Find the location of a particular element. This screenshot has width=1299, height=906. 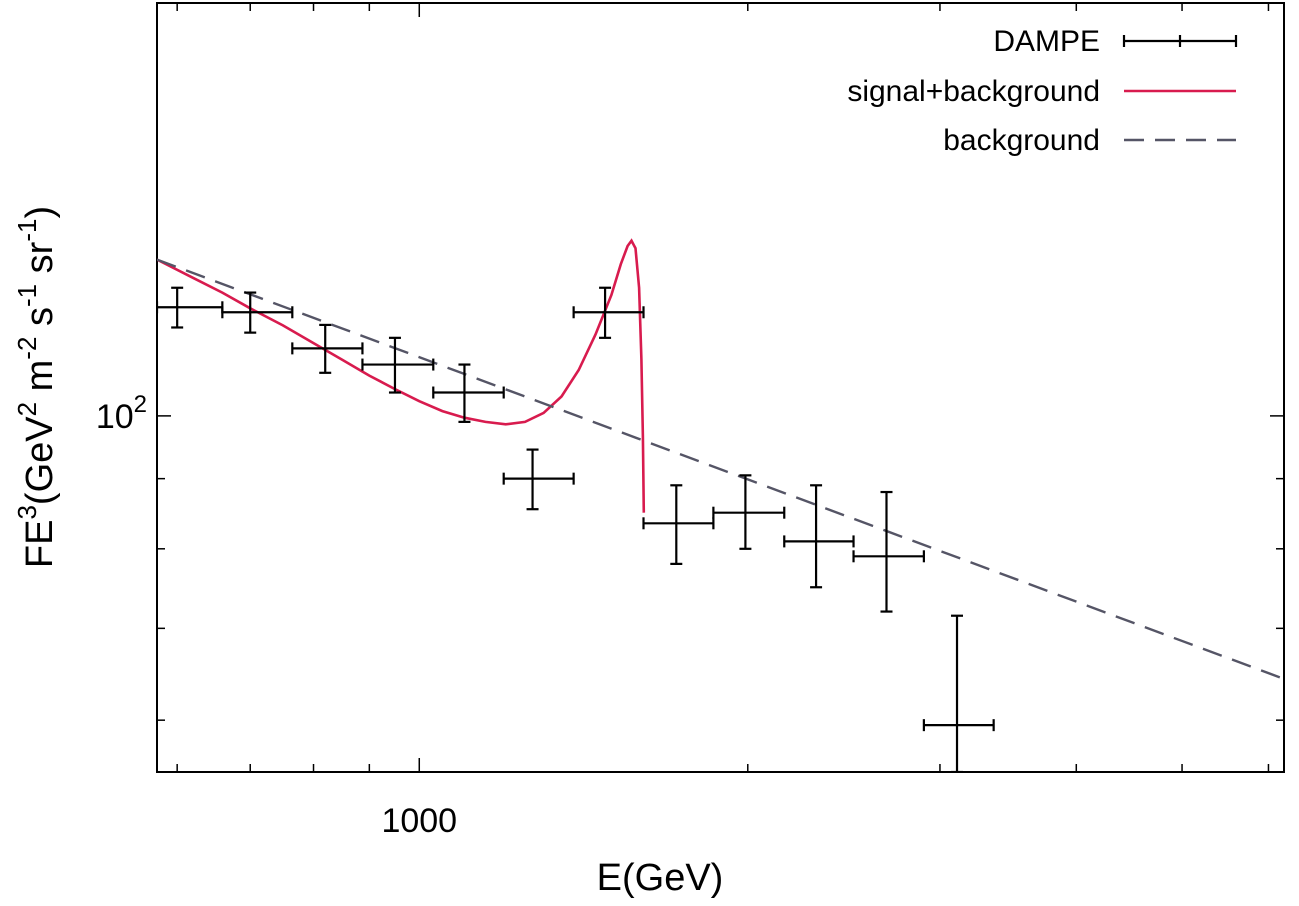

legend-label-1: signal+background is located at coordinates (973, 91).